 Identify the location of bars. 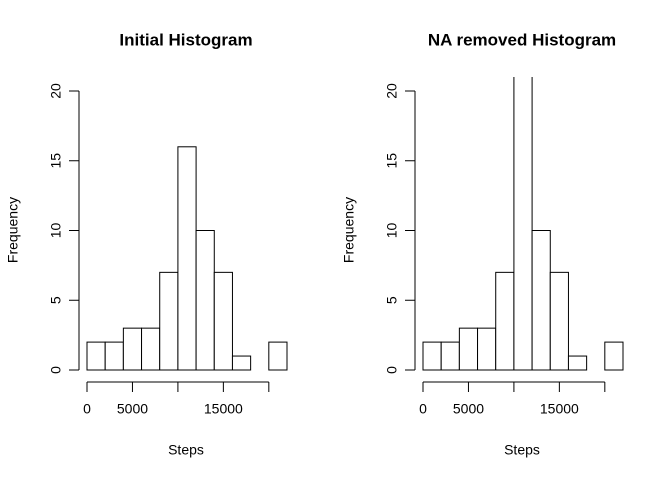
(187, 258).